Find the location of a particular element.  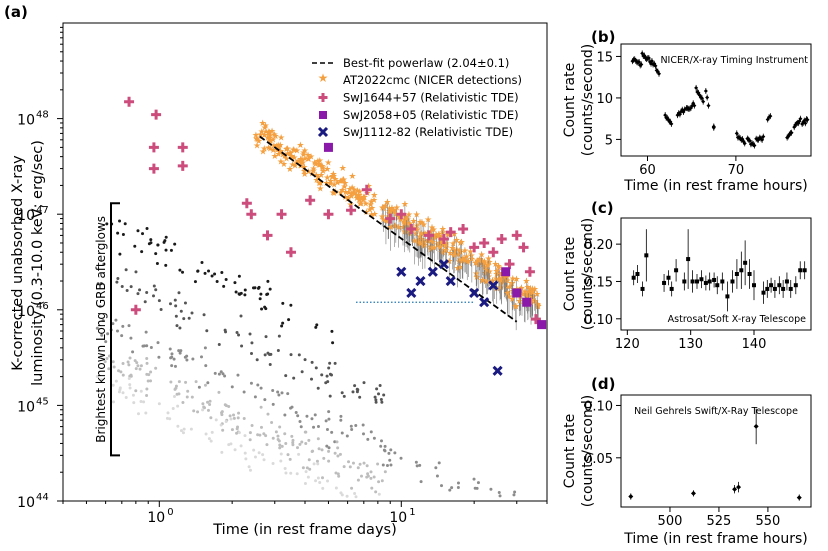

y-tick-label: 0.05 is located at coordinates (598, 459).